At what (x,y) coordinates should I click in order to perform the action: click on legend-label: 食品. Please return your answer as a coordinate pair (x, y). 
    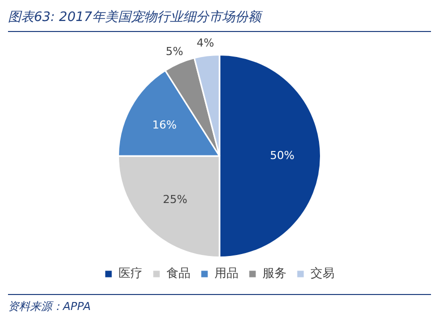
    Looking at the image, I should click on (178, 273).